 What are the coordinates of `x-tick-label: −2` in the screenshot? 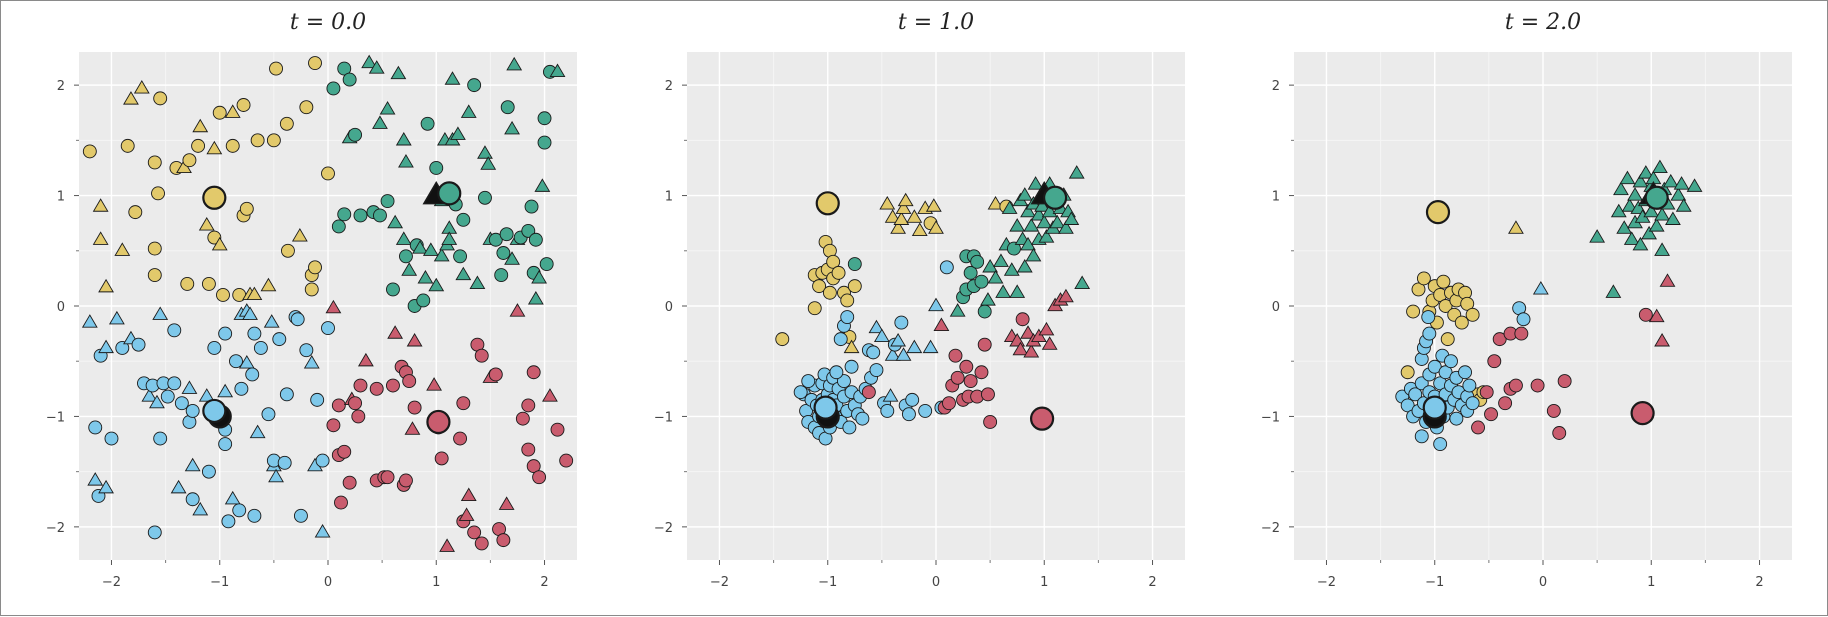 It's located at (111, 582).